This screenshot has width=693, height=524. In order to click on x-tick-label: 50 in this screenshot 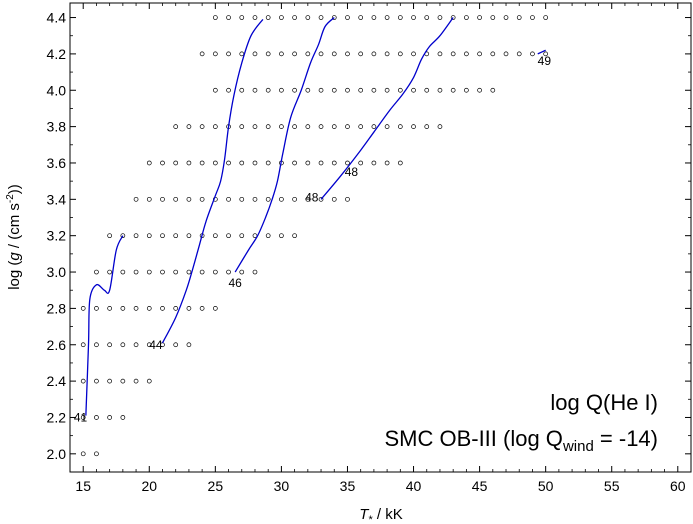, I will do `click(546, 486)`.